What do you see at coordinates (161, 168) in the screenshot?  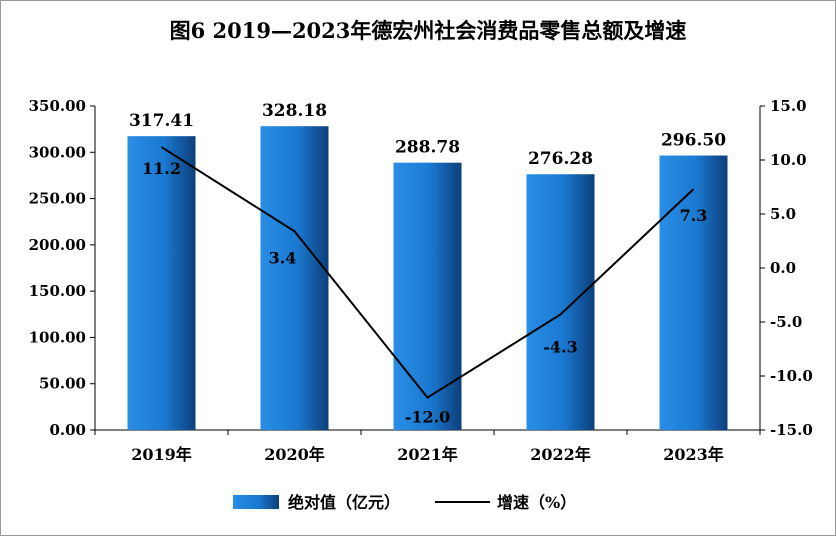 I see `line-value-label: 11.2` at bounding box center [161, 168].